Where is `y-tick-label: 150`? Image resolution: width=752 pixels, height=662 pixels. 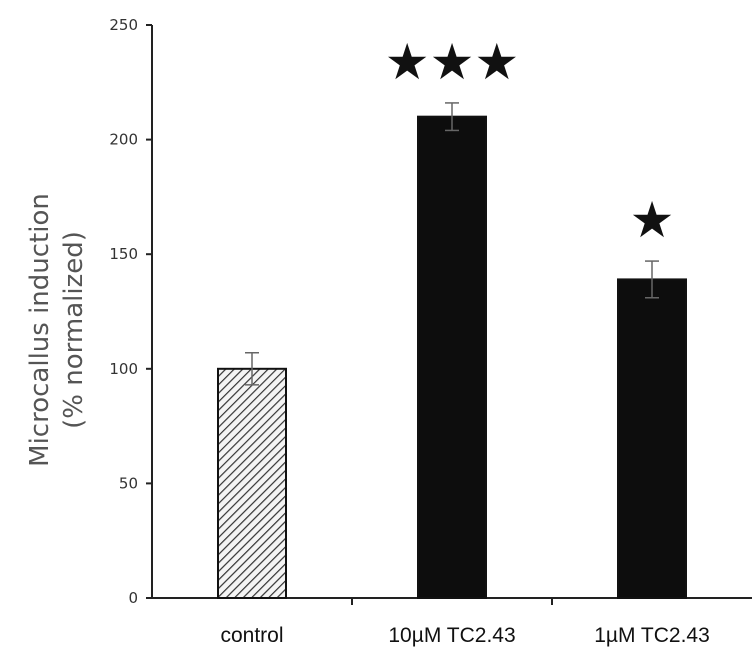
y-tick-label: 150 is located at coordinates (123, 254).